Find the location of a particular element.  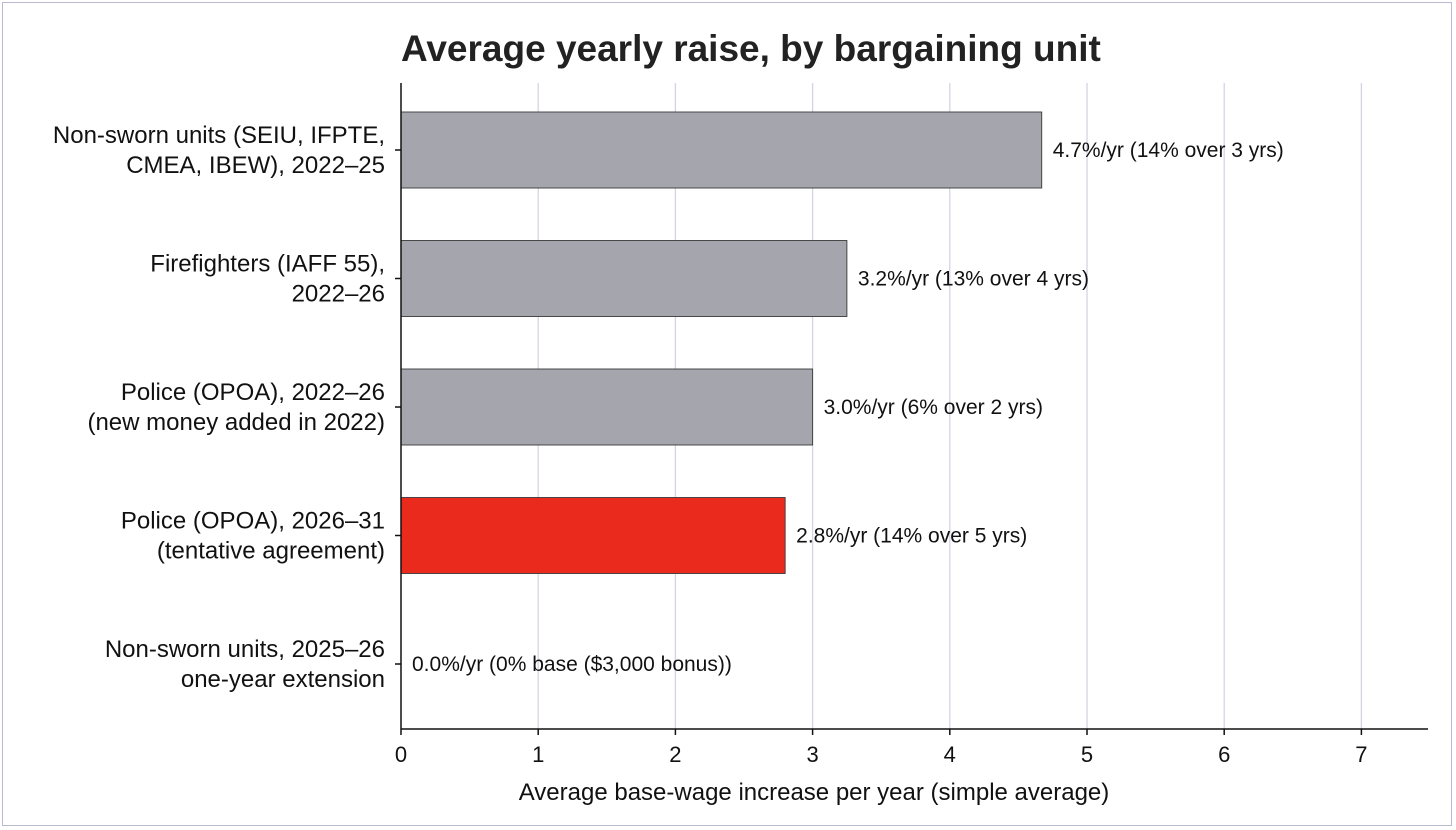

data-label: 0.0%/yr (0% base ($3,000 bonus)) is located at coordinates (572, 664).